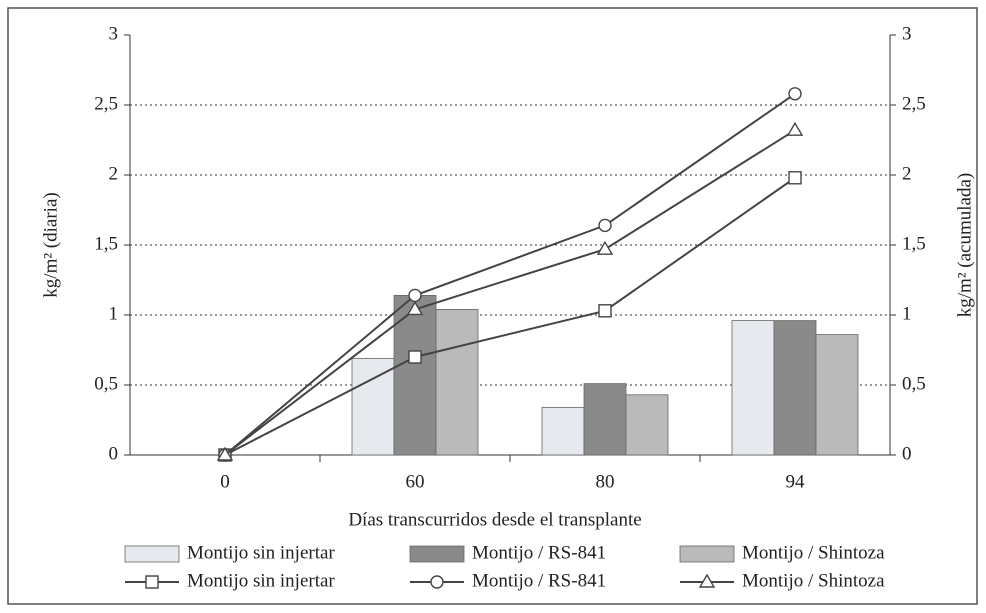 The image size is (986, 613). Describe the element at coordinates (114, 173) in the screenshot. I see `y-tick-label: 2` at that location.